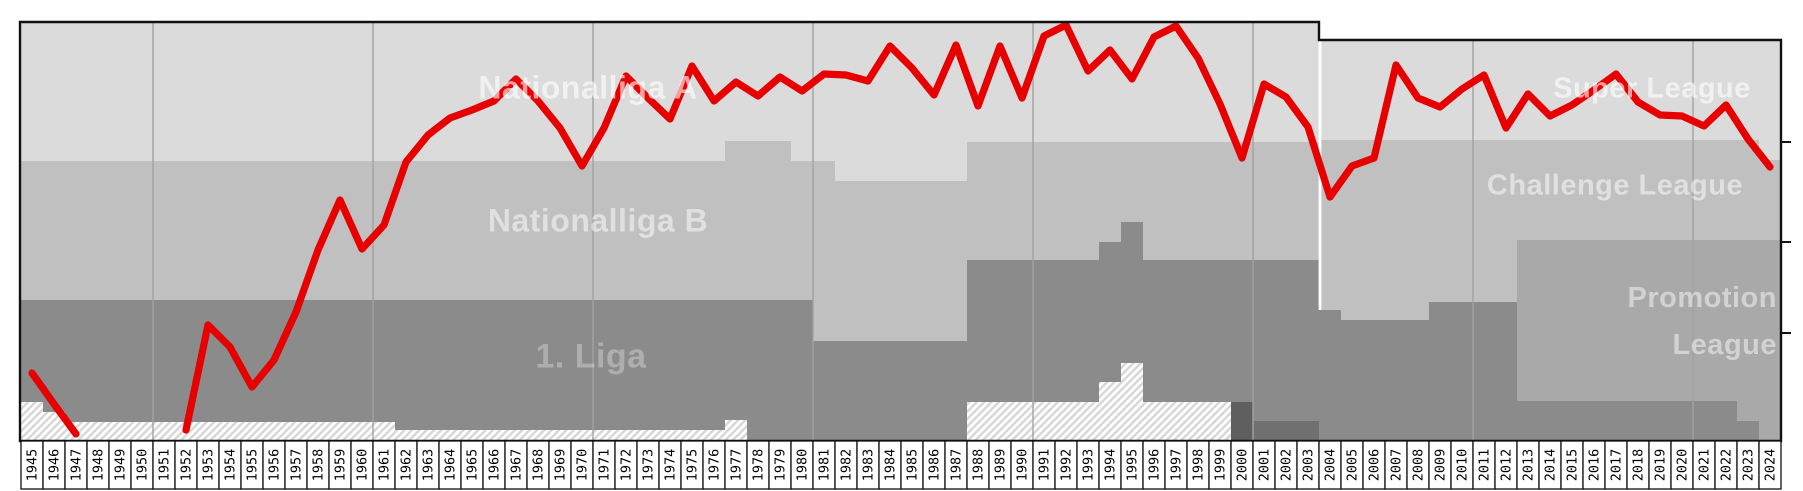 The height and width of the screenshot is (491, 1803). I want to click on year-label: 2001, so click(1265, 465).